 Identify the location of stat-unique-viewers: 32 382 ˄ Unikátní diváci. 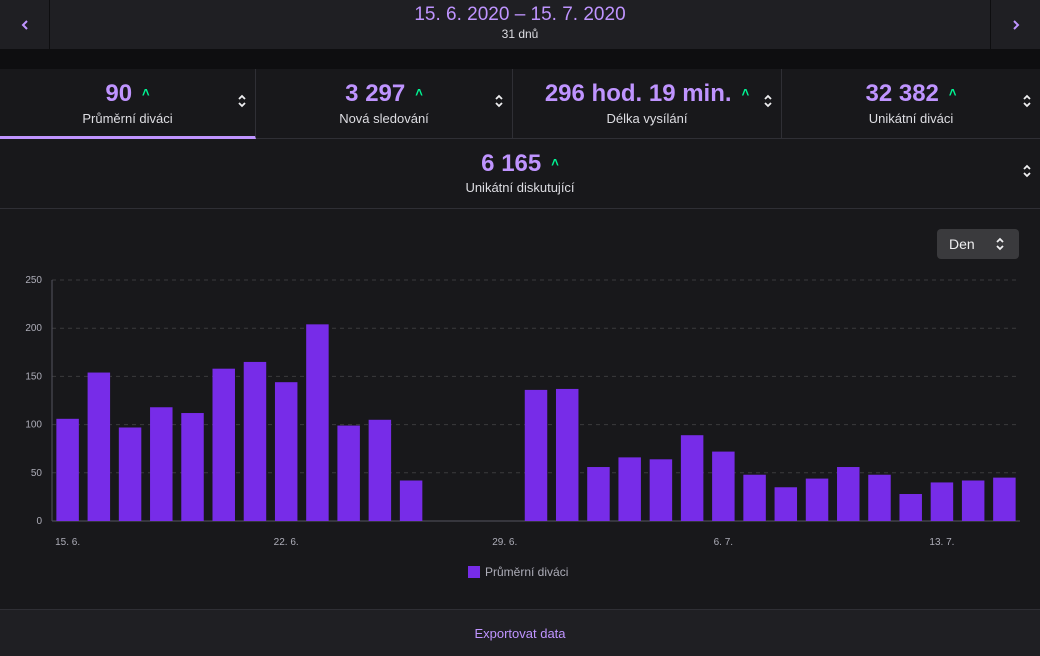
(911, 104).